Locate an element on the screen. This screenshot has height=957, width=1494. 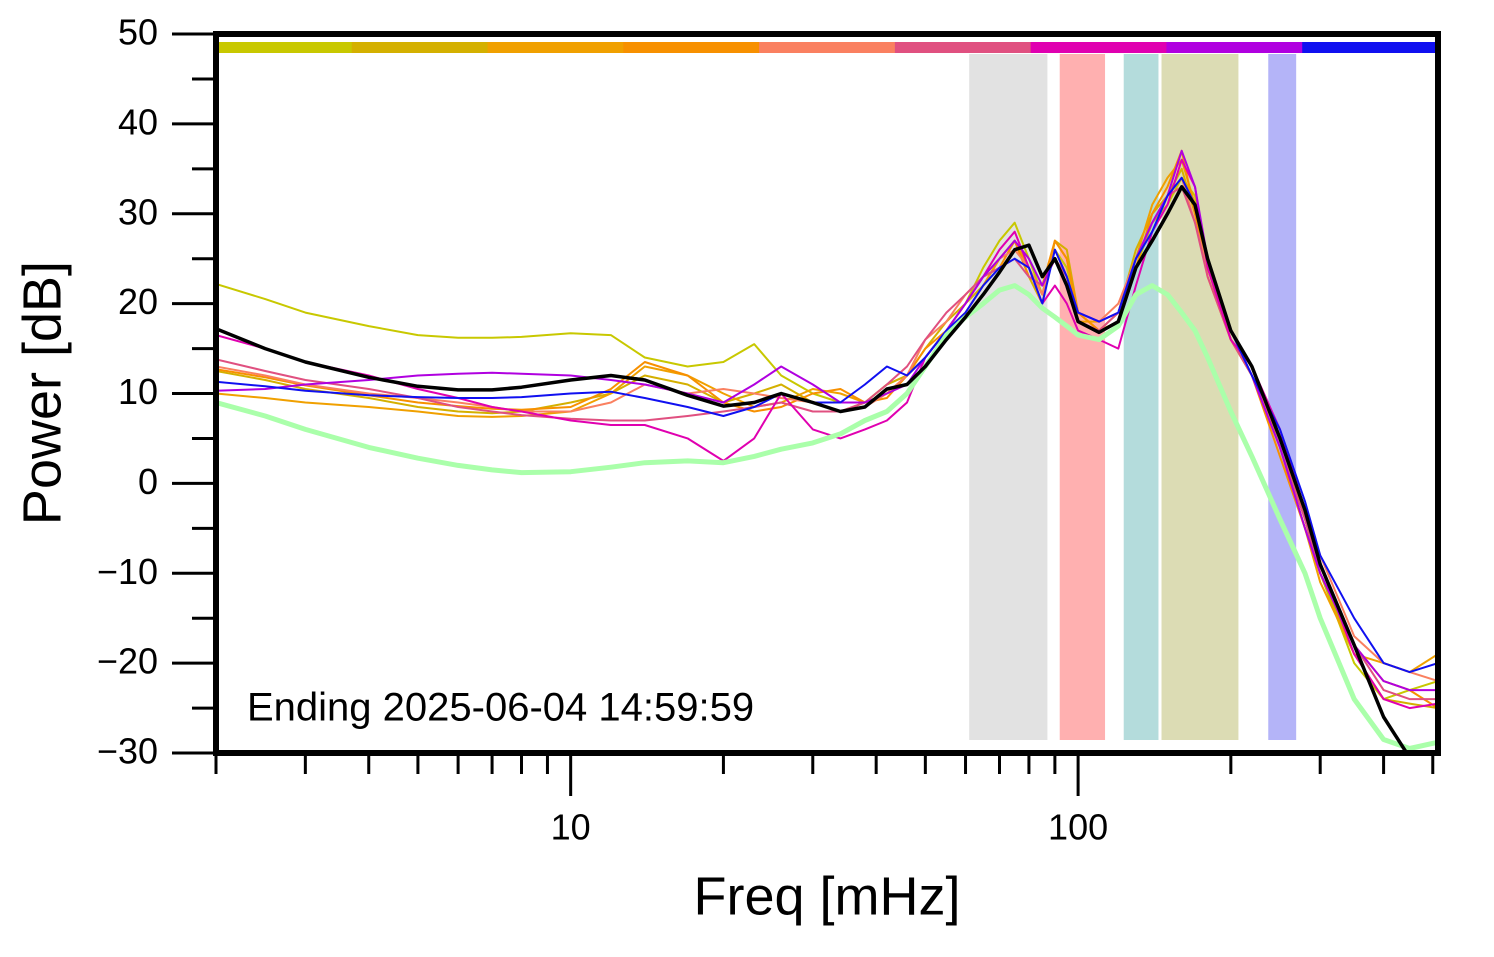
annotation: Ending 2025-06-04 14:59:59 is located at coordinates (500, 708).